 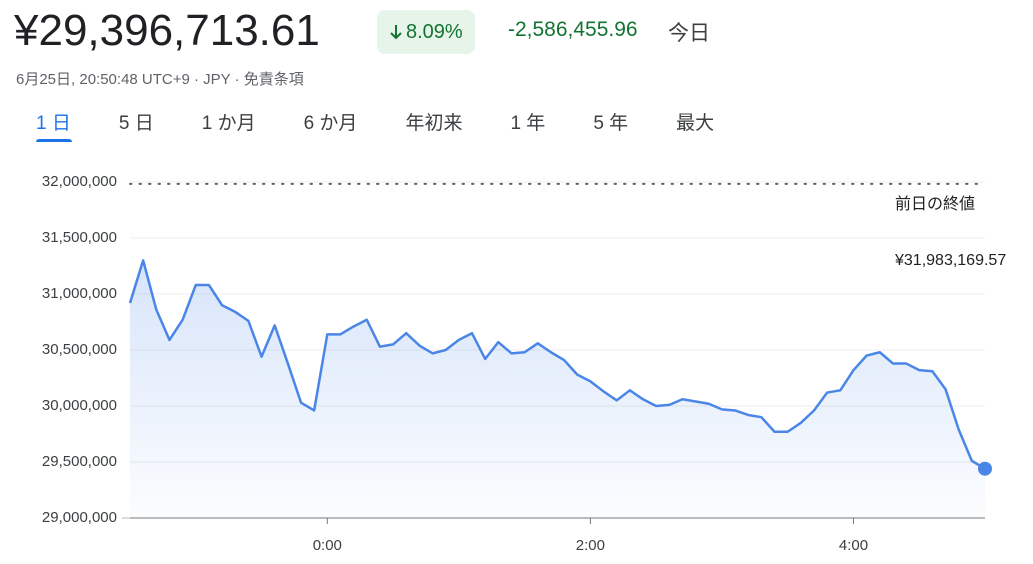 I want to click on change-badge: 8.09%, so click(x=426, y=32).